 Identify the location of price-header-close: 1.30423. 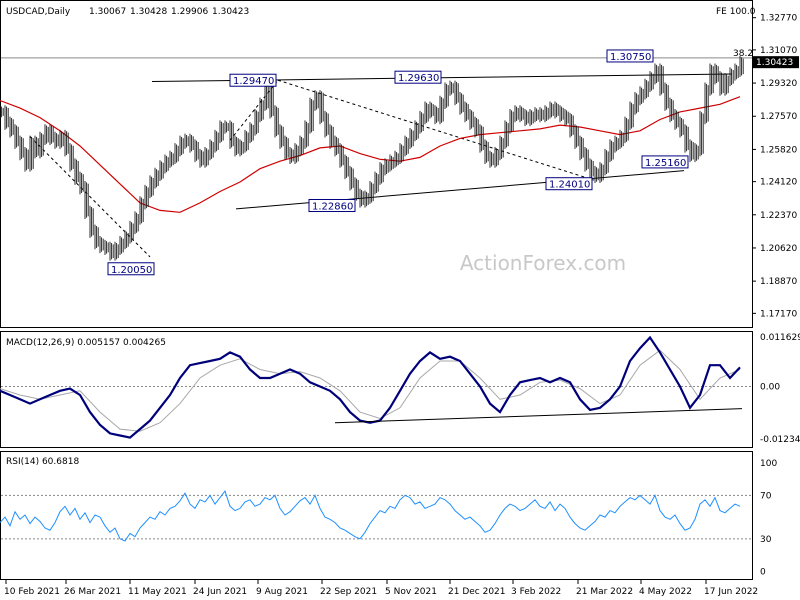
(230, 12).